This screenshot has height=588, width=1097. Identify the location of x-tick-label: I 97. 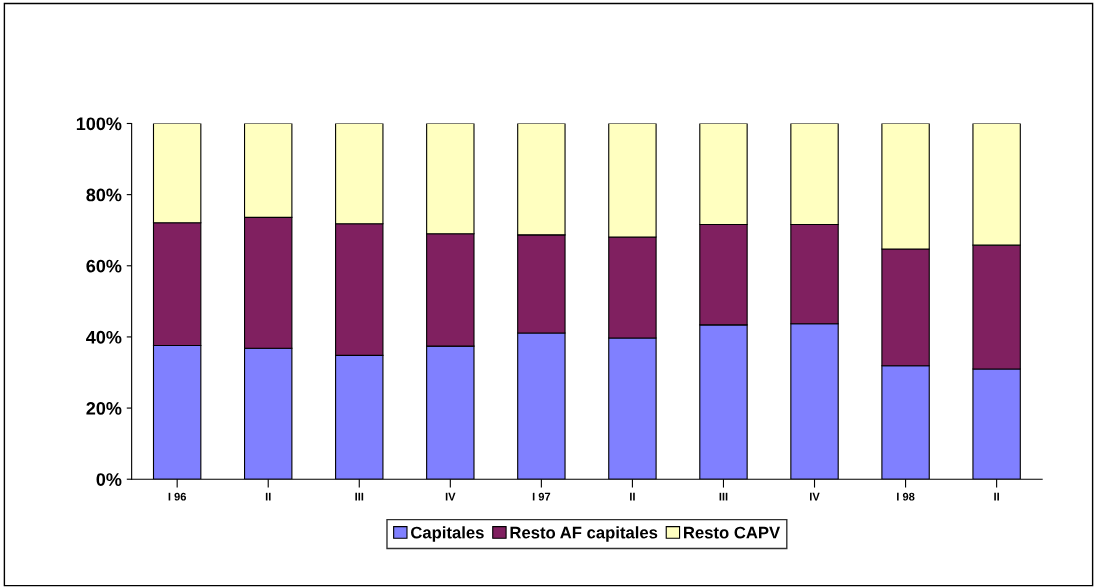
(541, 496).